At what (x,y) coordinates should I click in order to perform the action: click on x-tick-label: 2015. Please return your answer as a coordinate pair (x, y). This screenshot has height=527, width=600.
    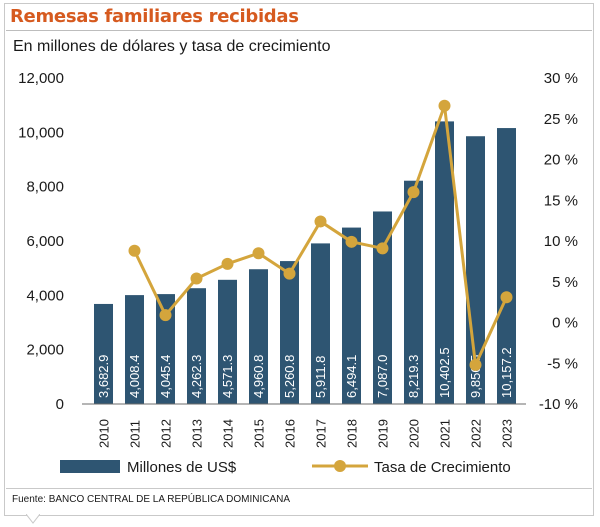
    Looking at the image, I should click on (259, 433).